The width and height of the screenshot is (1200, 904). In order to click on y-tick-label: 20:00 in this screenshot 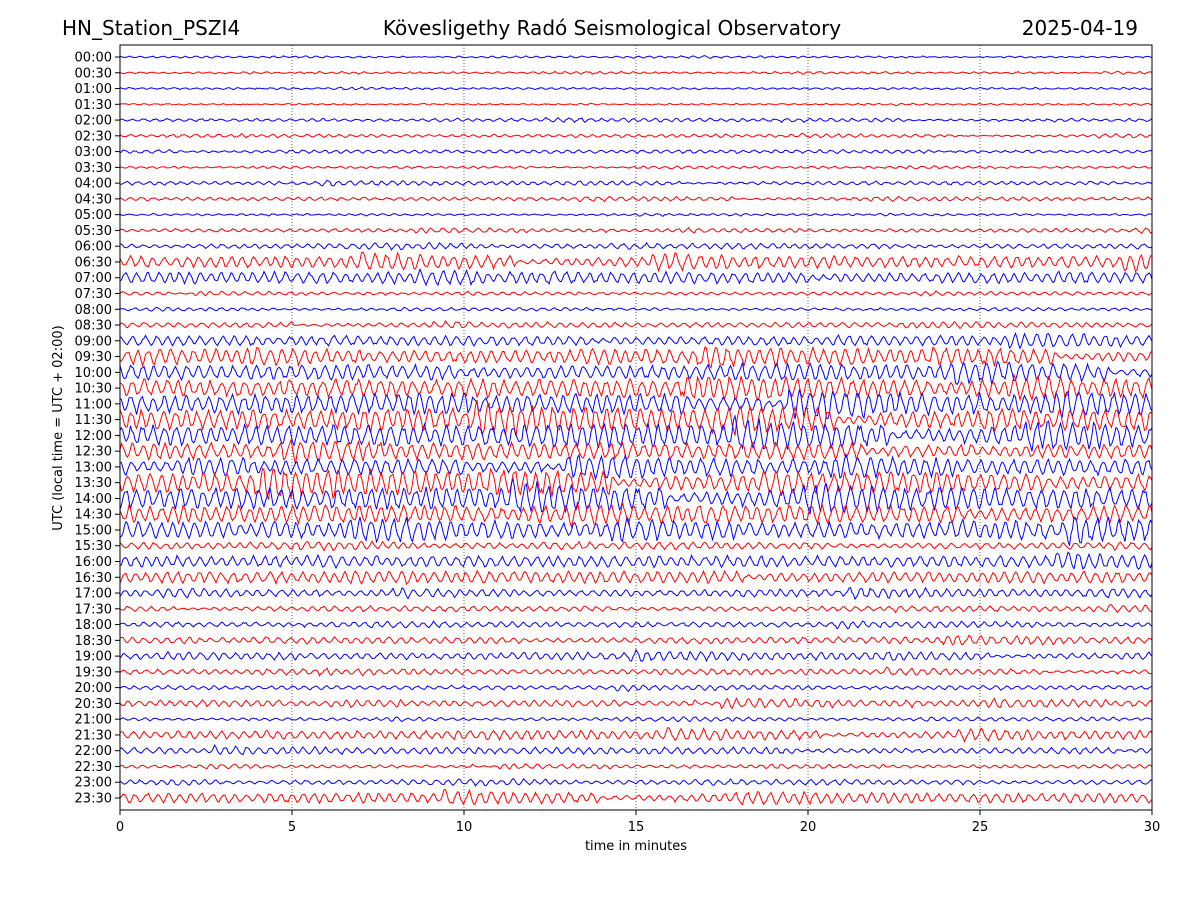, I will do `click(93, 688)`.